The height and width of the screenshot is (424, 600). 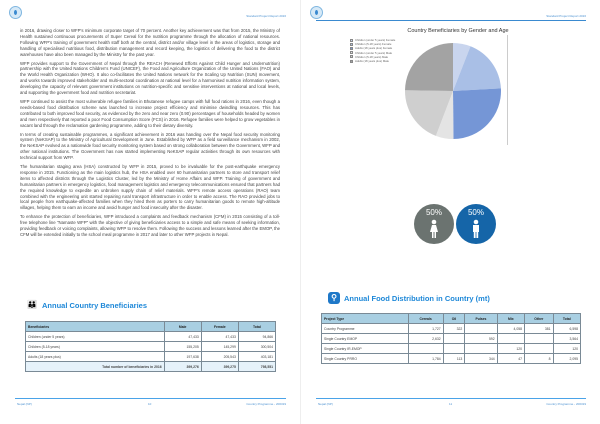 What do you see at coordinates (417, 298) in the screenshot?
I see `section-title: Annual Food Distribution in Country (mt)` at bounding box center [417, 298].